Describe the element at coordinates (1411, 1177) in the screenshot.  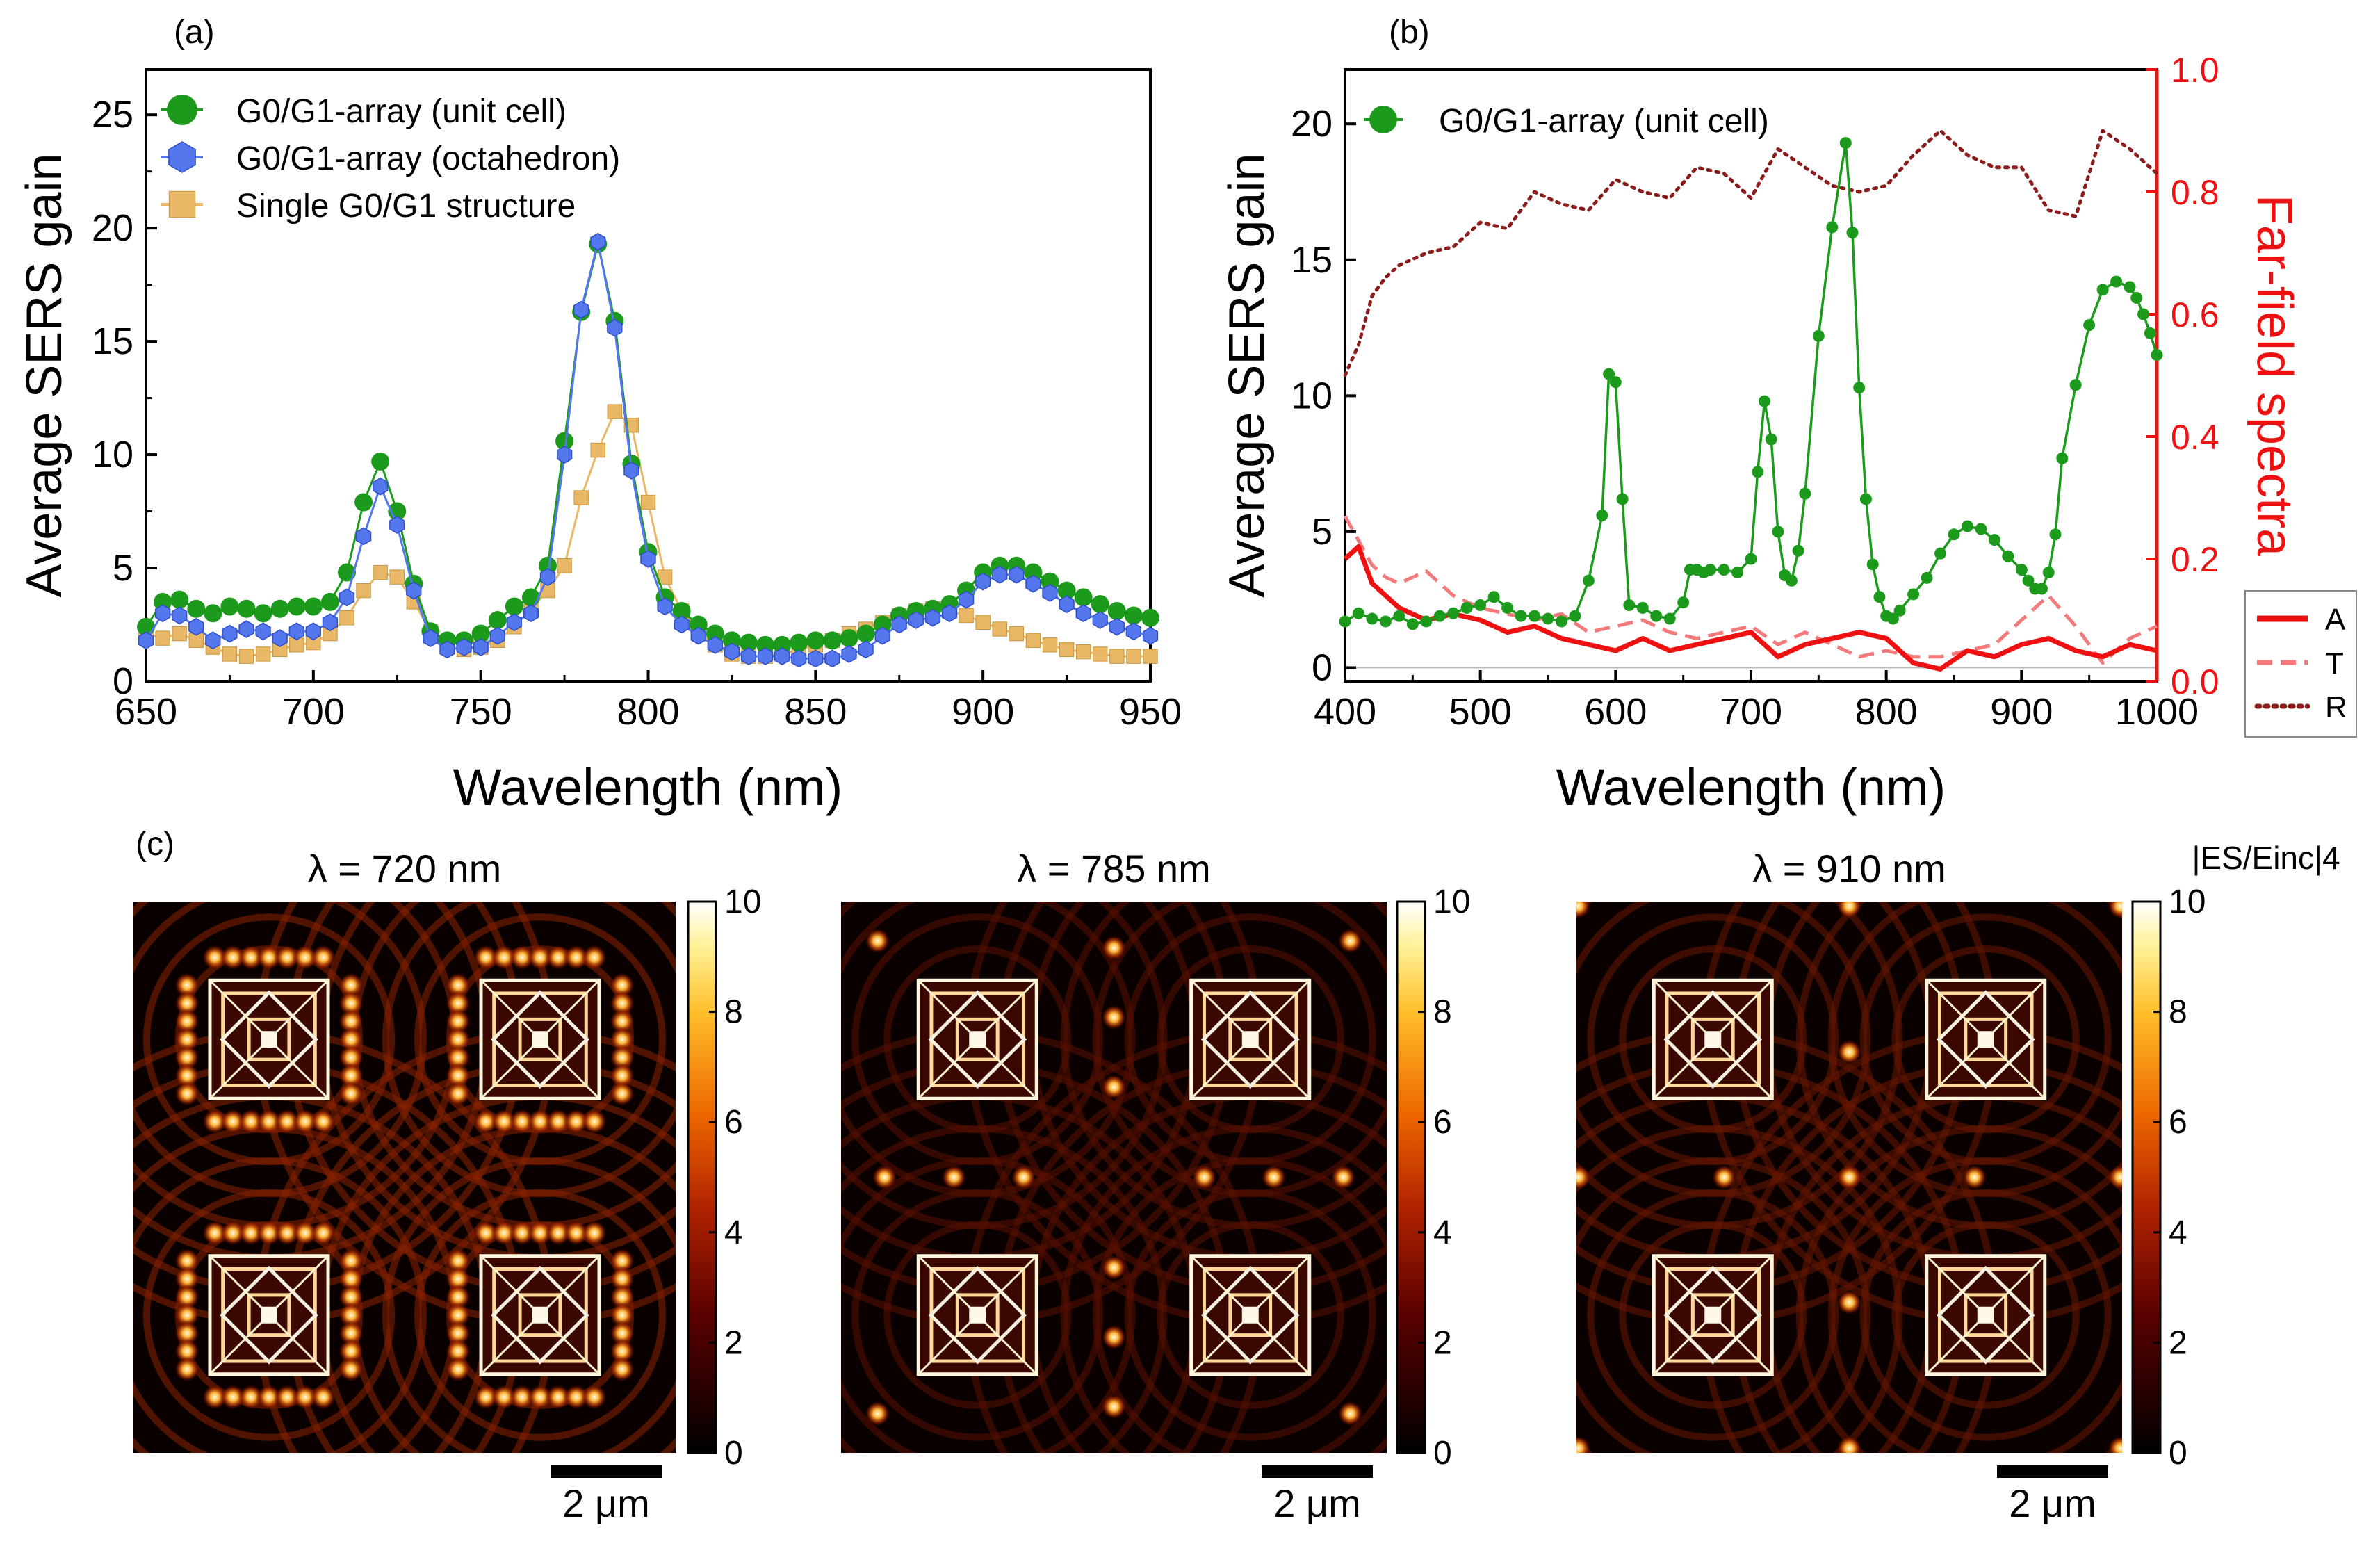
I see `colorbar-gradient` at that location.